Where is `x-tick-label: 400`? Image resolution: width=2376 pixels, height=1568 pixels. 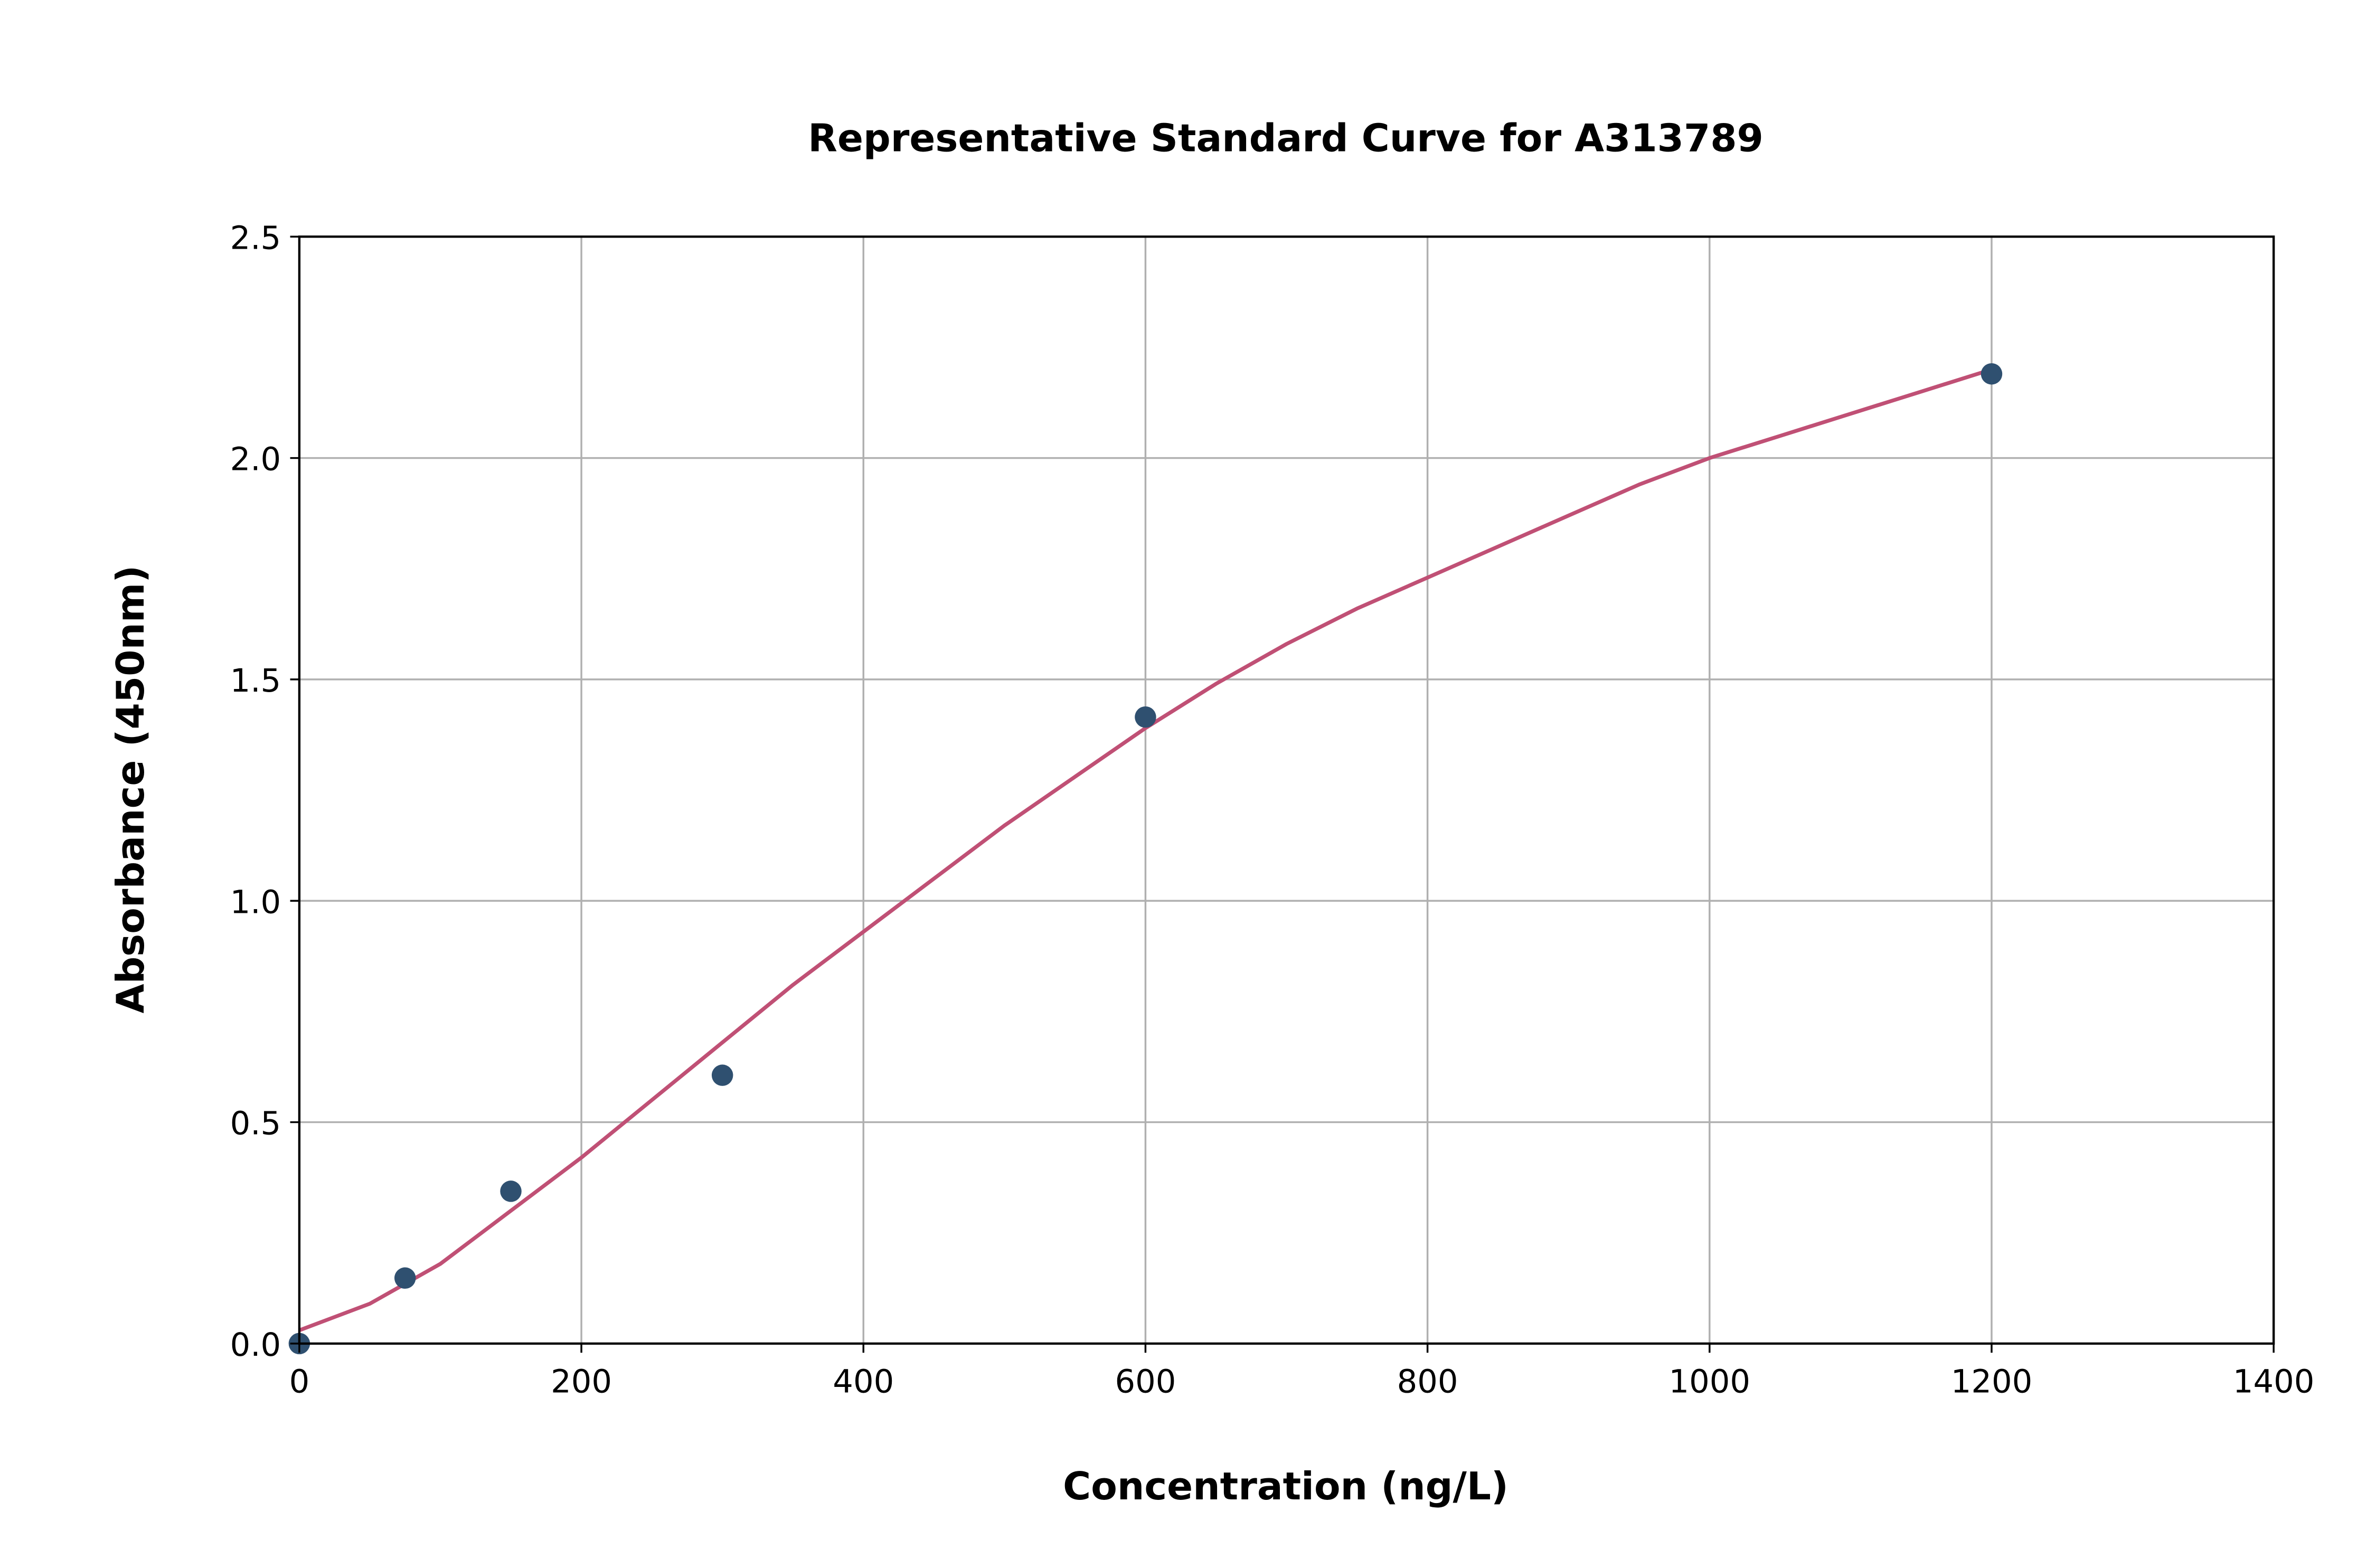
x-tick-label: 400 is located at coordinates (864, 1382).